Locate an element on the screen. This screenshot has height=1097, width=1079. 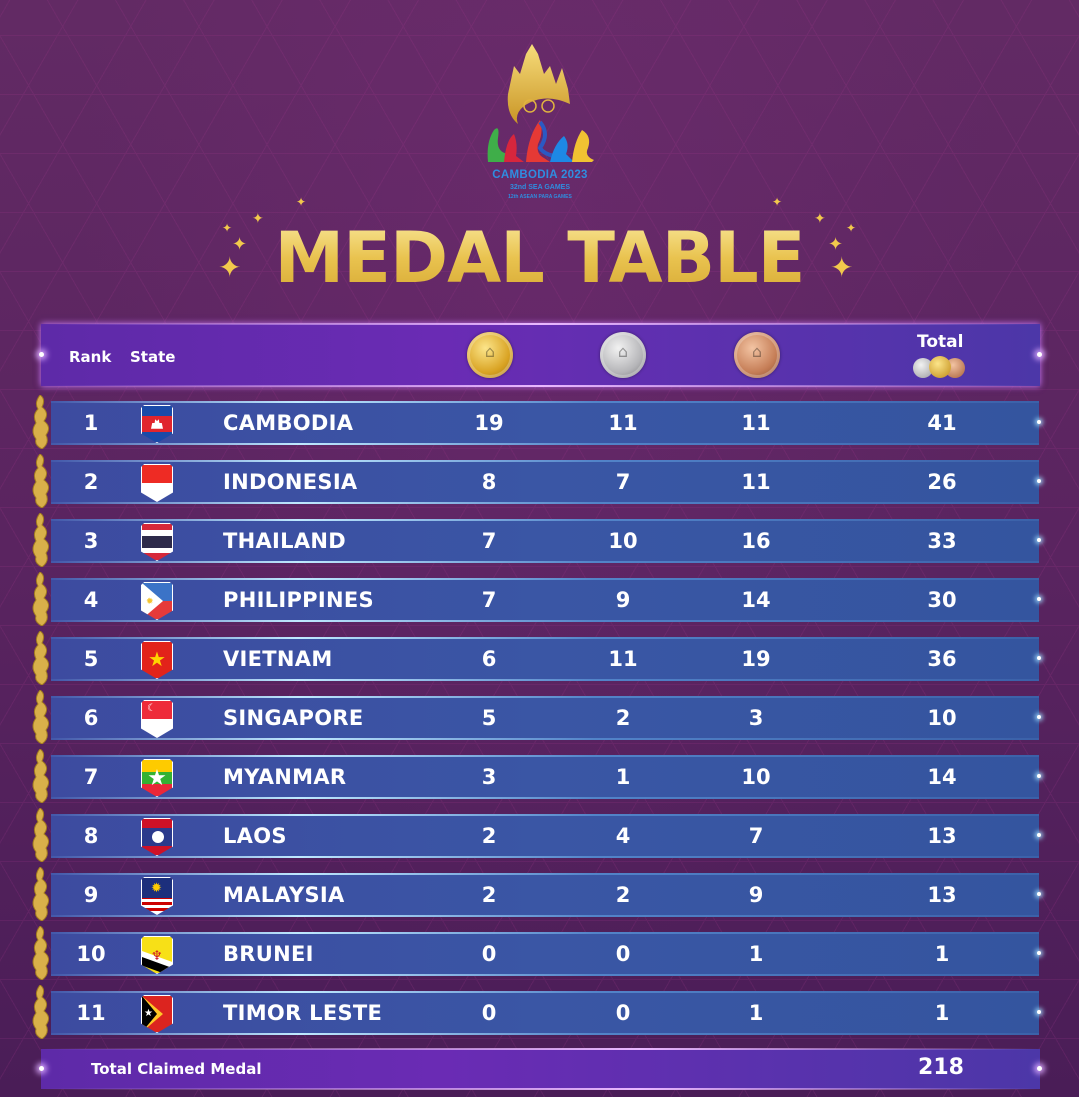
country-name: PHILIPPINES is located at coordinates (298, 600).